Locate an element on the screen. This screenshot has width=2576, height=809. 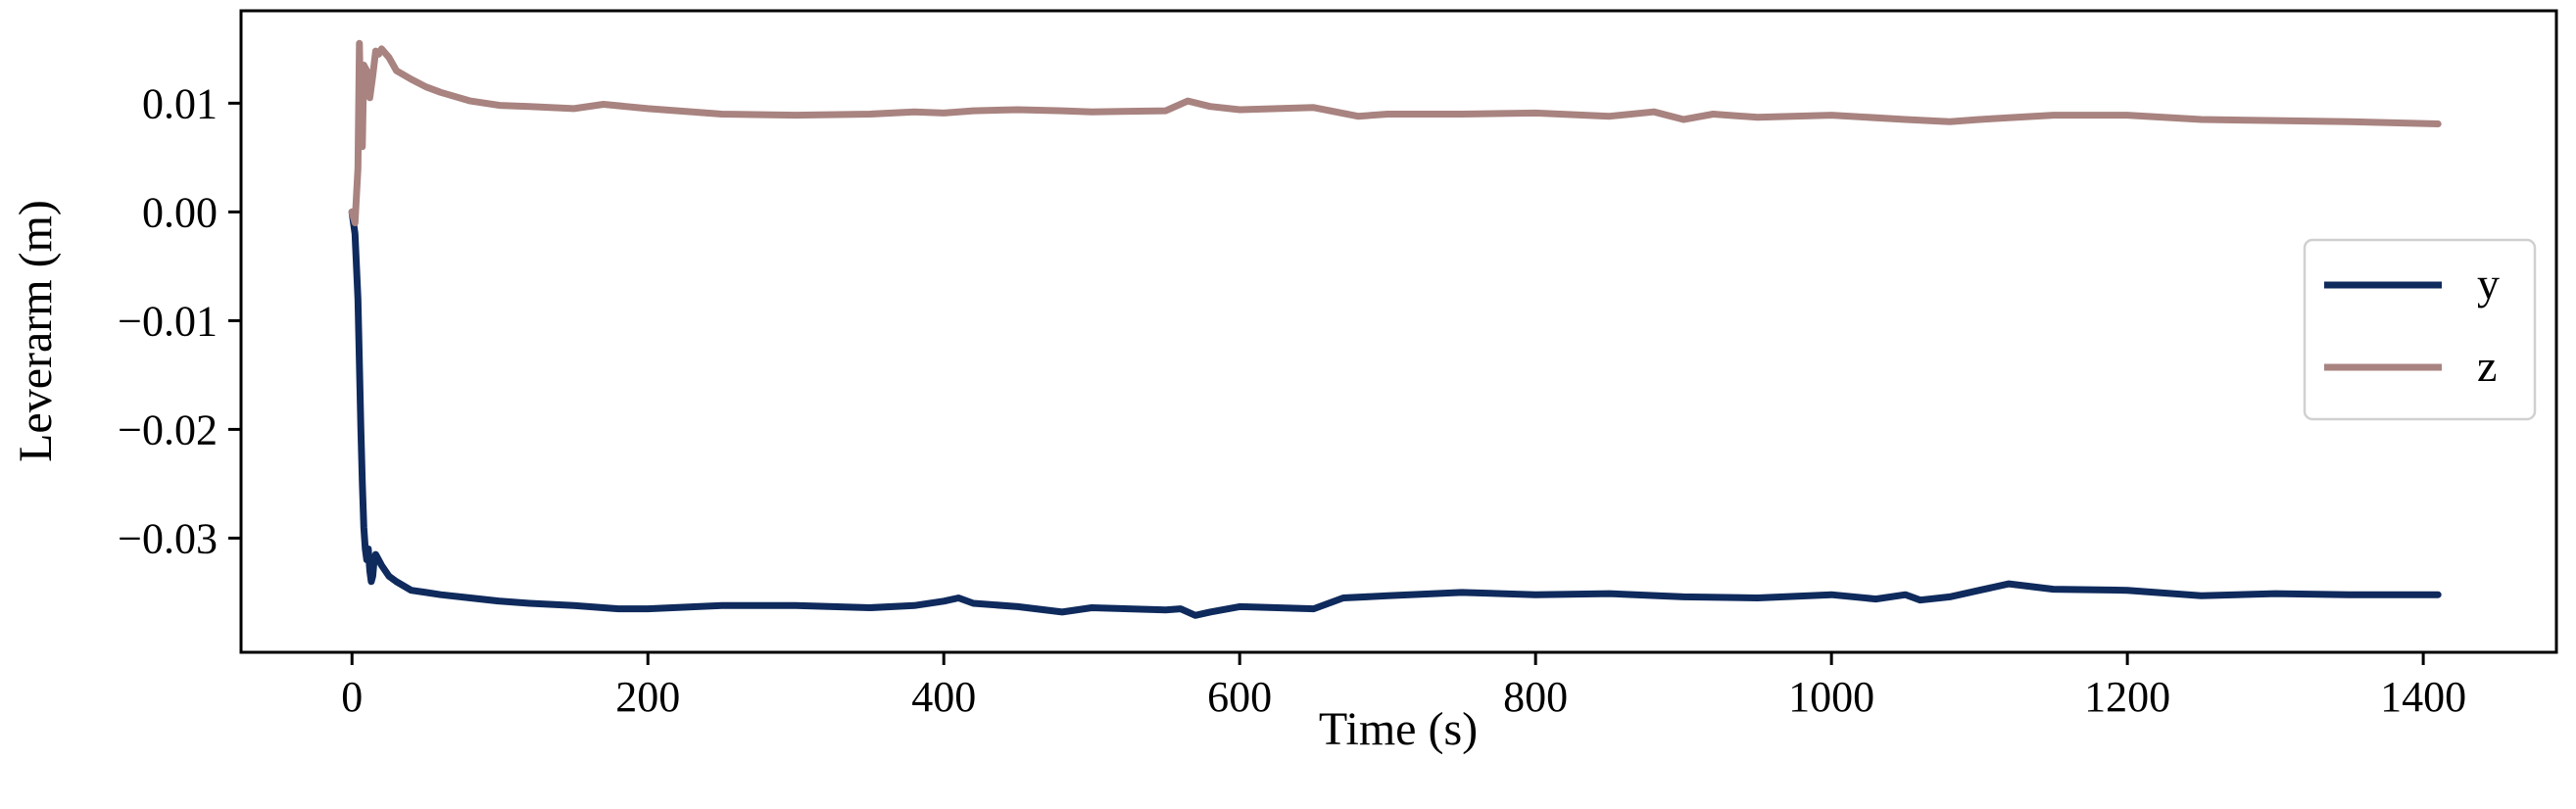
x-tick-label: 400 is located at coordinates (943, 697).